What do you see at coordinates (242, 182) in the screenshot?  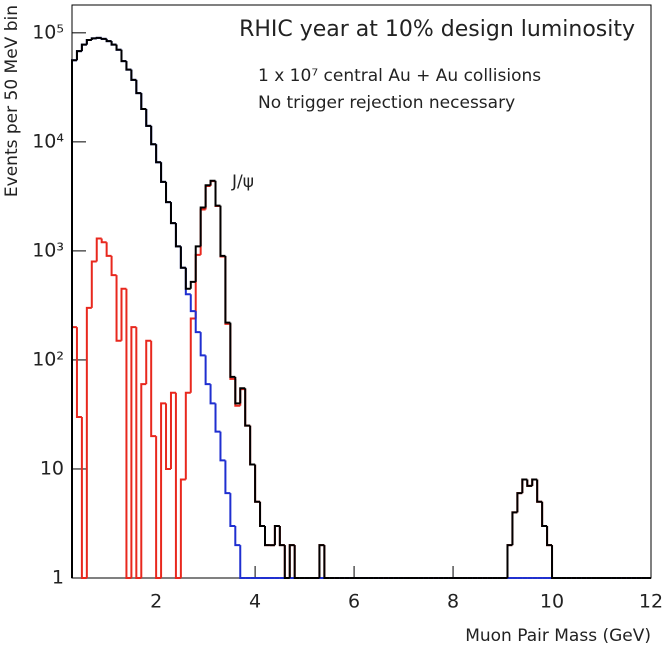 I see `annotation: J/ψ` at bounding box center [242, 182].